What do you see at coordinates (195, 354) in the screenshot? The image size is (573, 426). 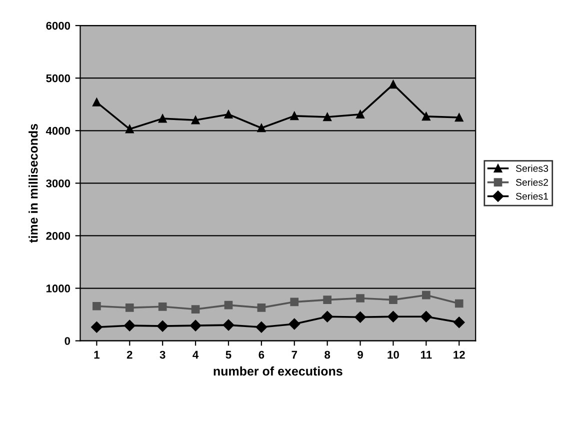 I see `x-tick-label: 4` at bounding box center [195, 354].